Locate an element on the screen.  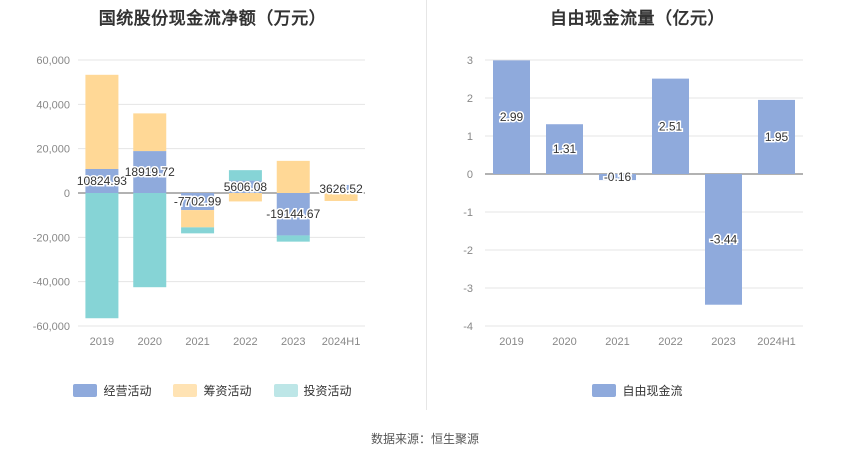
data-label: 3626.52 is located at coordinates (341, 189).